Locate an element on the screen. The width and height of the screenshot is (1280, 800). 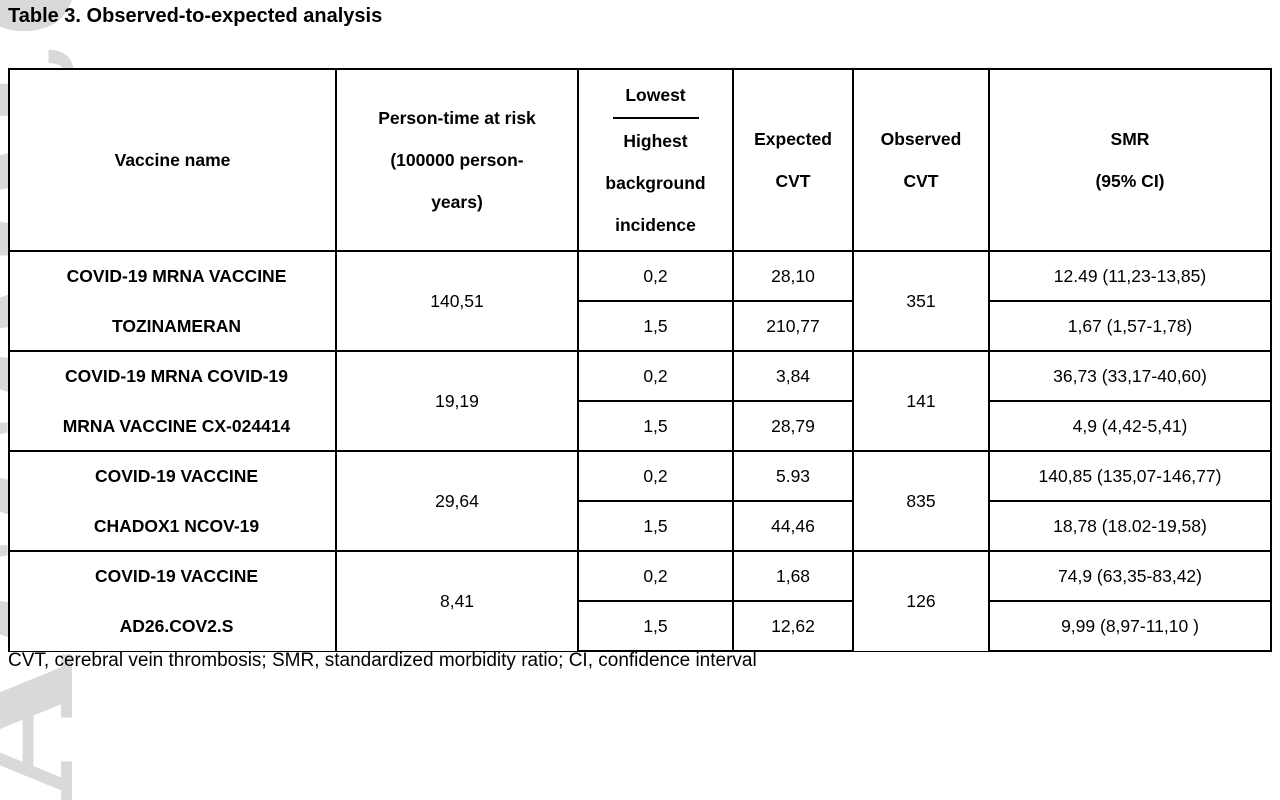
expected-low-cell: 5.93 is located at coordinates (793, 476).